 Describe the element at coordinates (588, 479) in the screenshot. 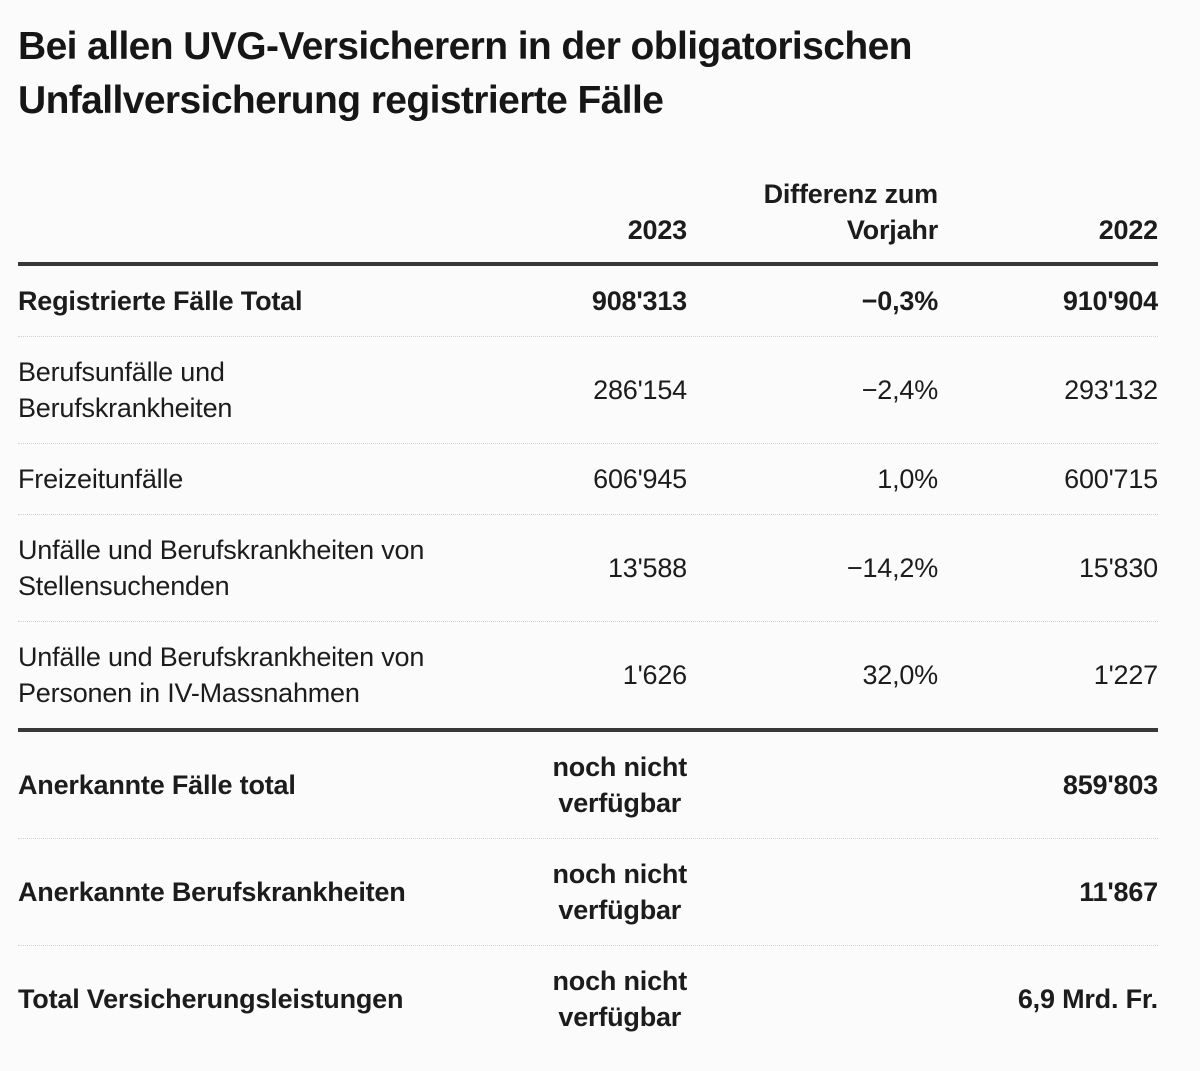

I see `table-row: Freizeitunfälle 606'945 1,0% 600'715` at that location.